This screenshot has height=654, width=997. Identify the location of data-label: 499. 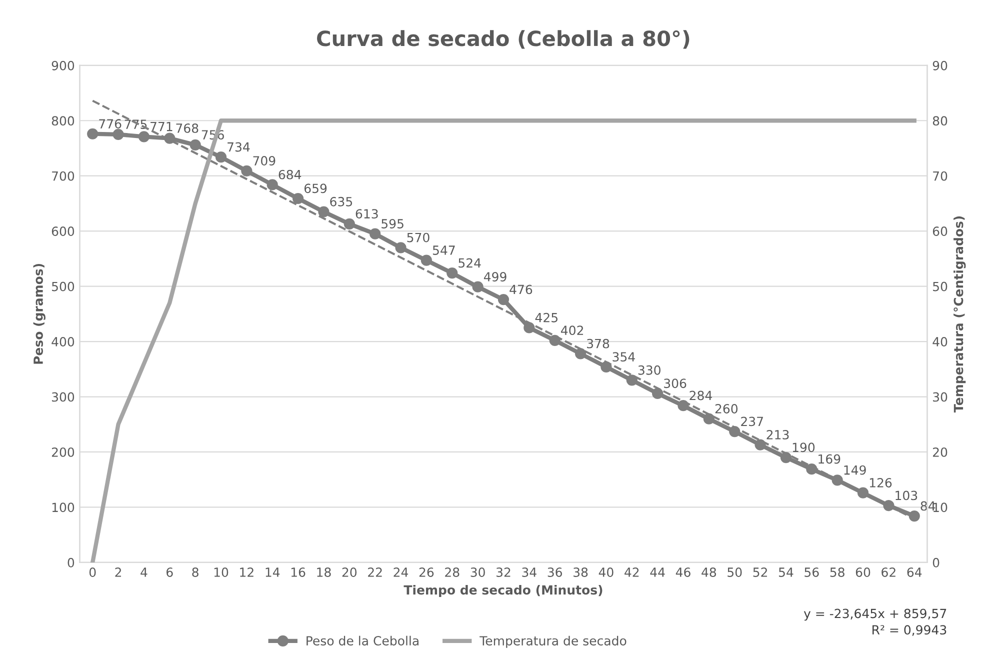
(495, 277).